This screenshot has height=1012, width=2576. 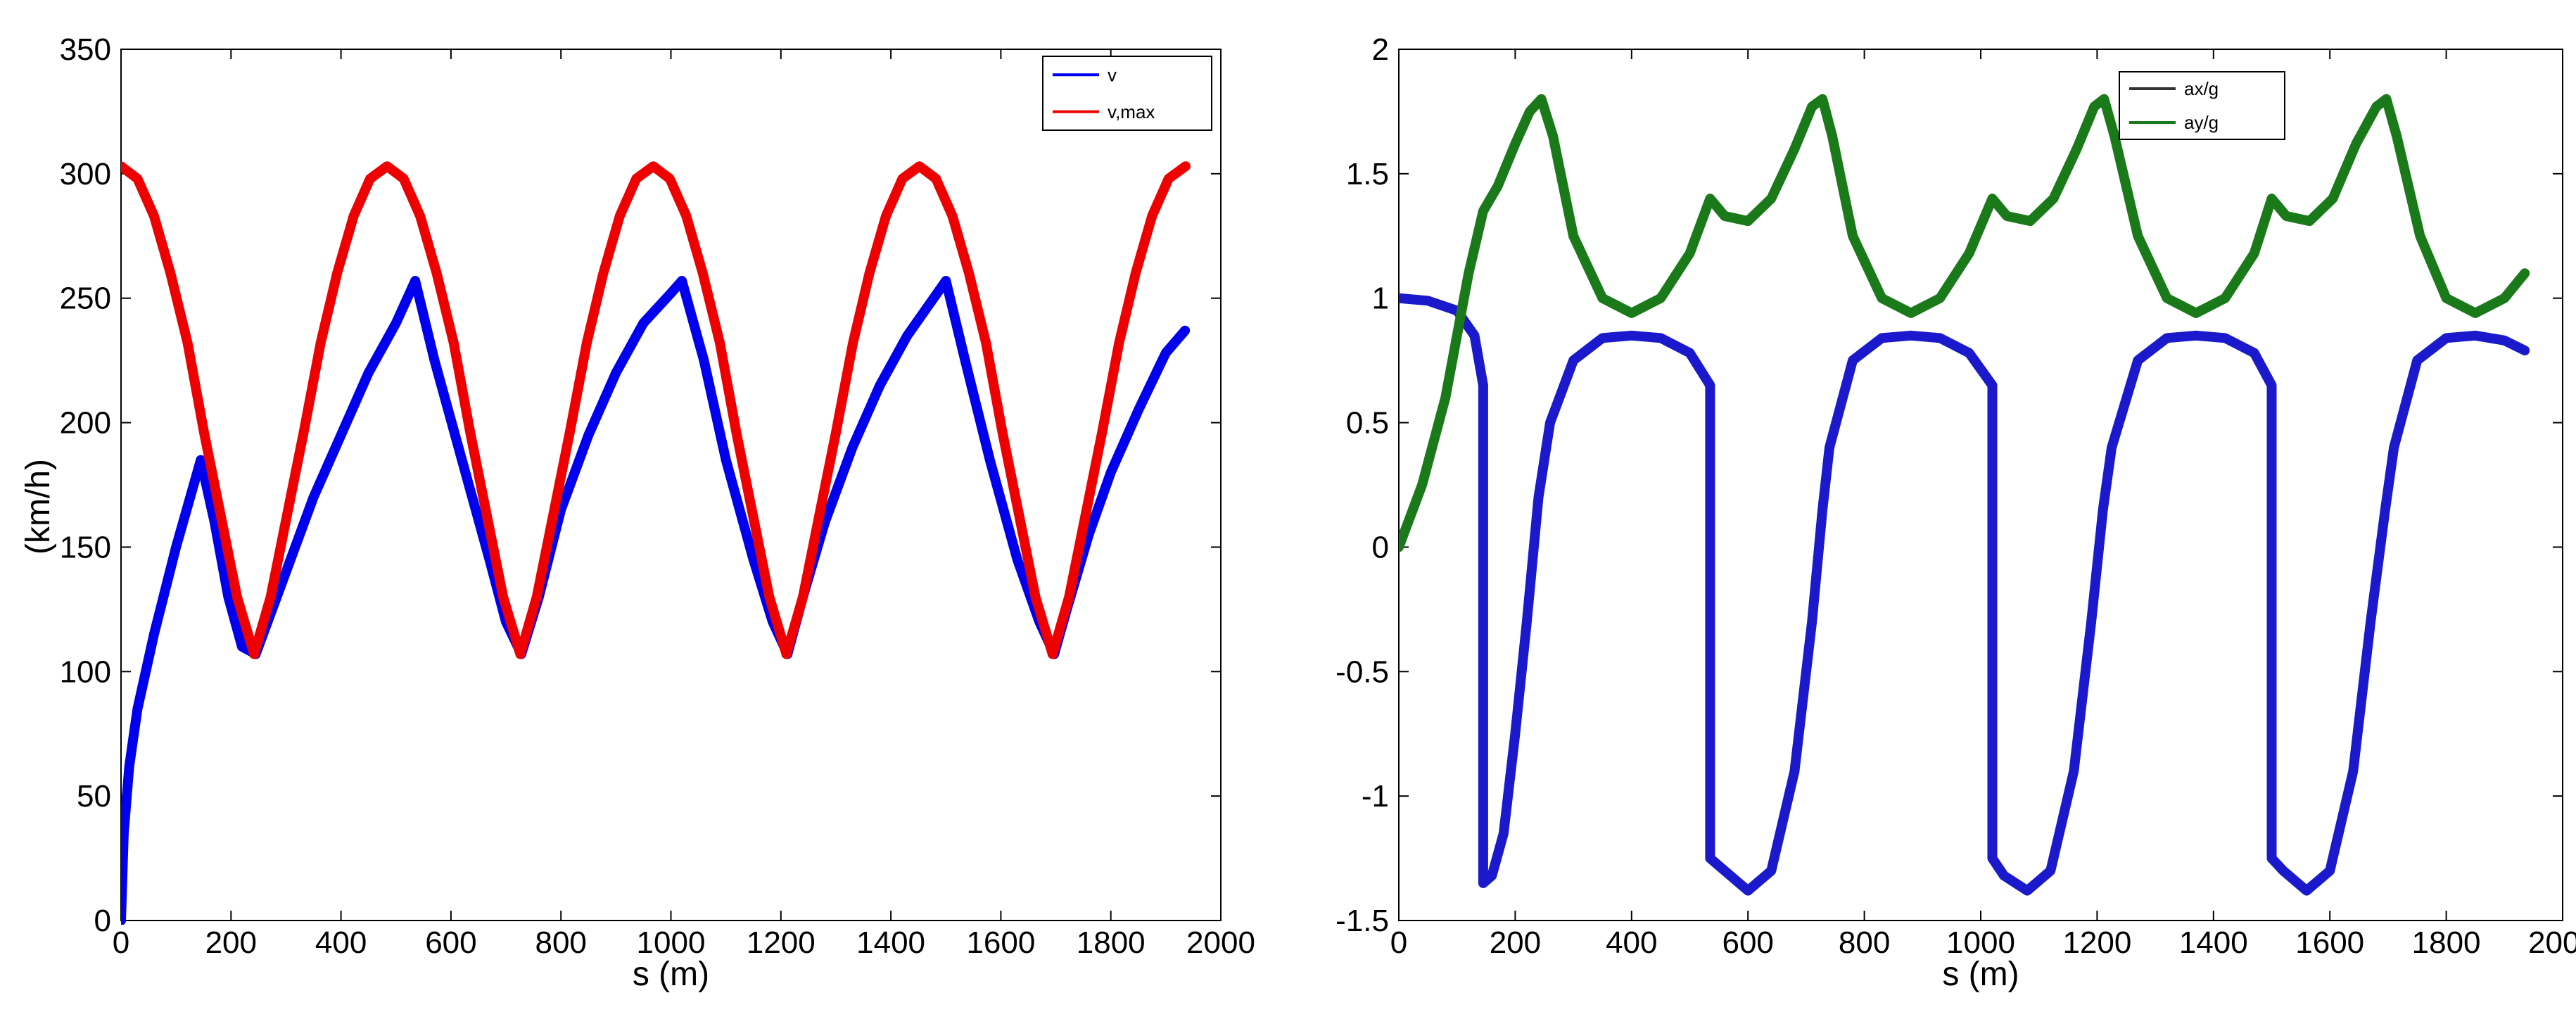 I want to click on y-tick-label: -0.5, so click(x=1362, y=671).